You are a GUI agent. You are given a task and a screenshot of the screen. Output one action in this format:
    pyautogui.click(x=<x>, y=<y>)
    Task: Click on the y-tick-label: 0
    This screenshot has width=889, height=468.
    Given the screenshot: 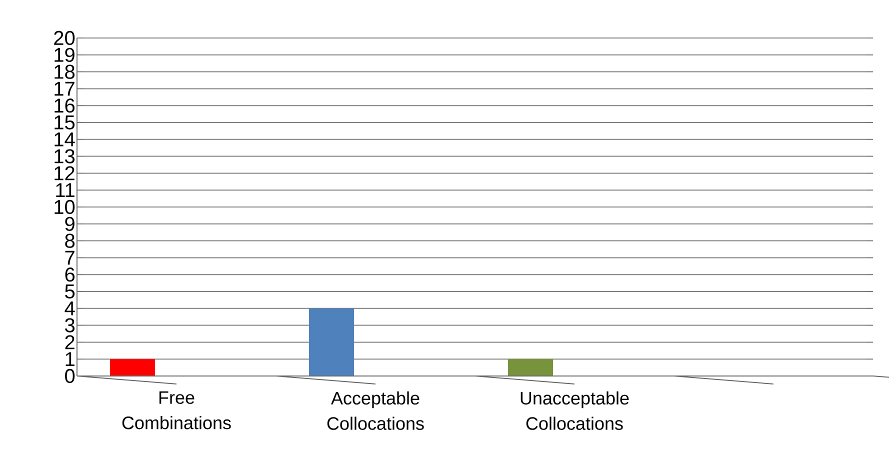 What is the action you would take?
    pyautogui.click(x=70, y=376)
    